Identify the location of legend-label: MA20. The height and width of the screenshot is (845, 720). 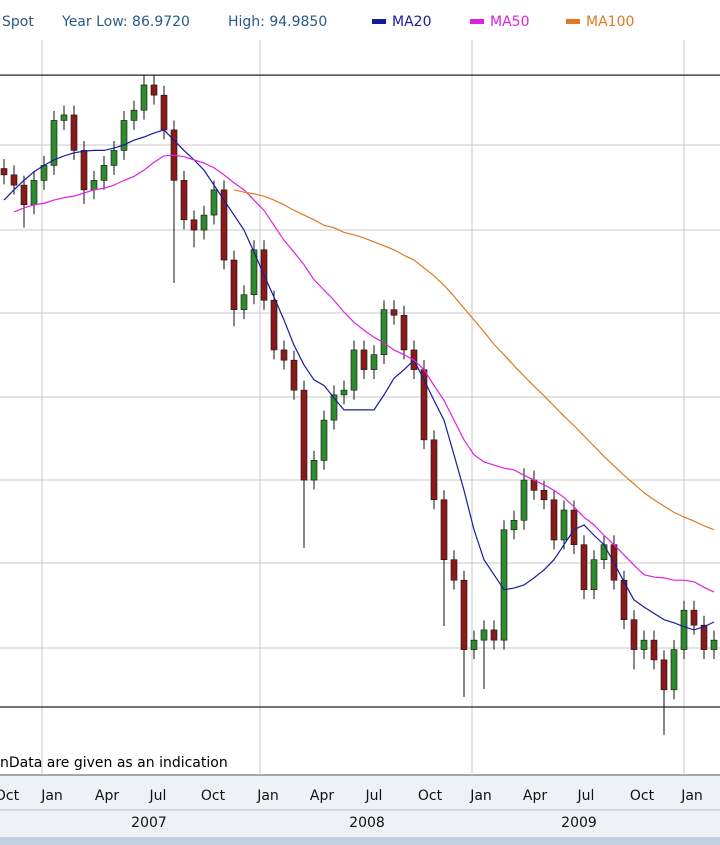
(411, 22).